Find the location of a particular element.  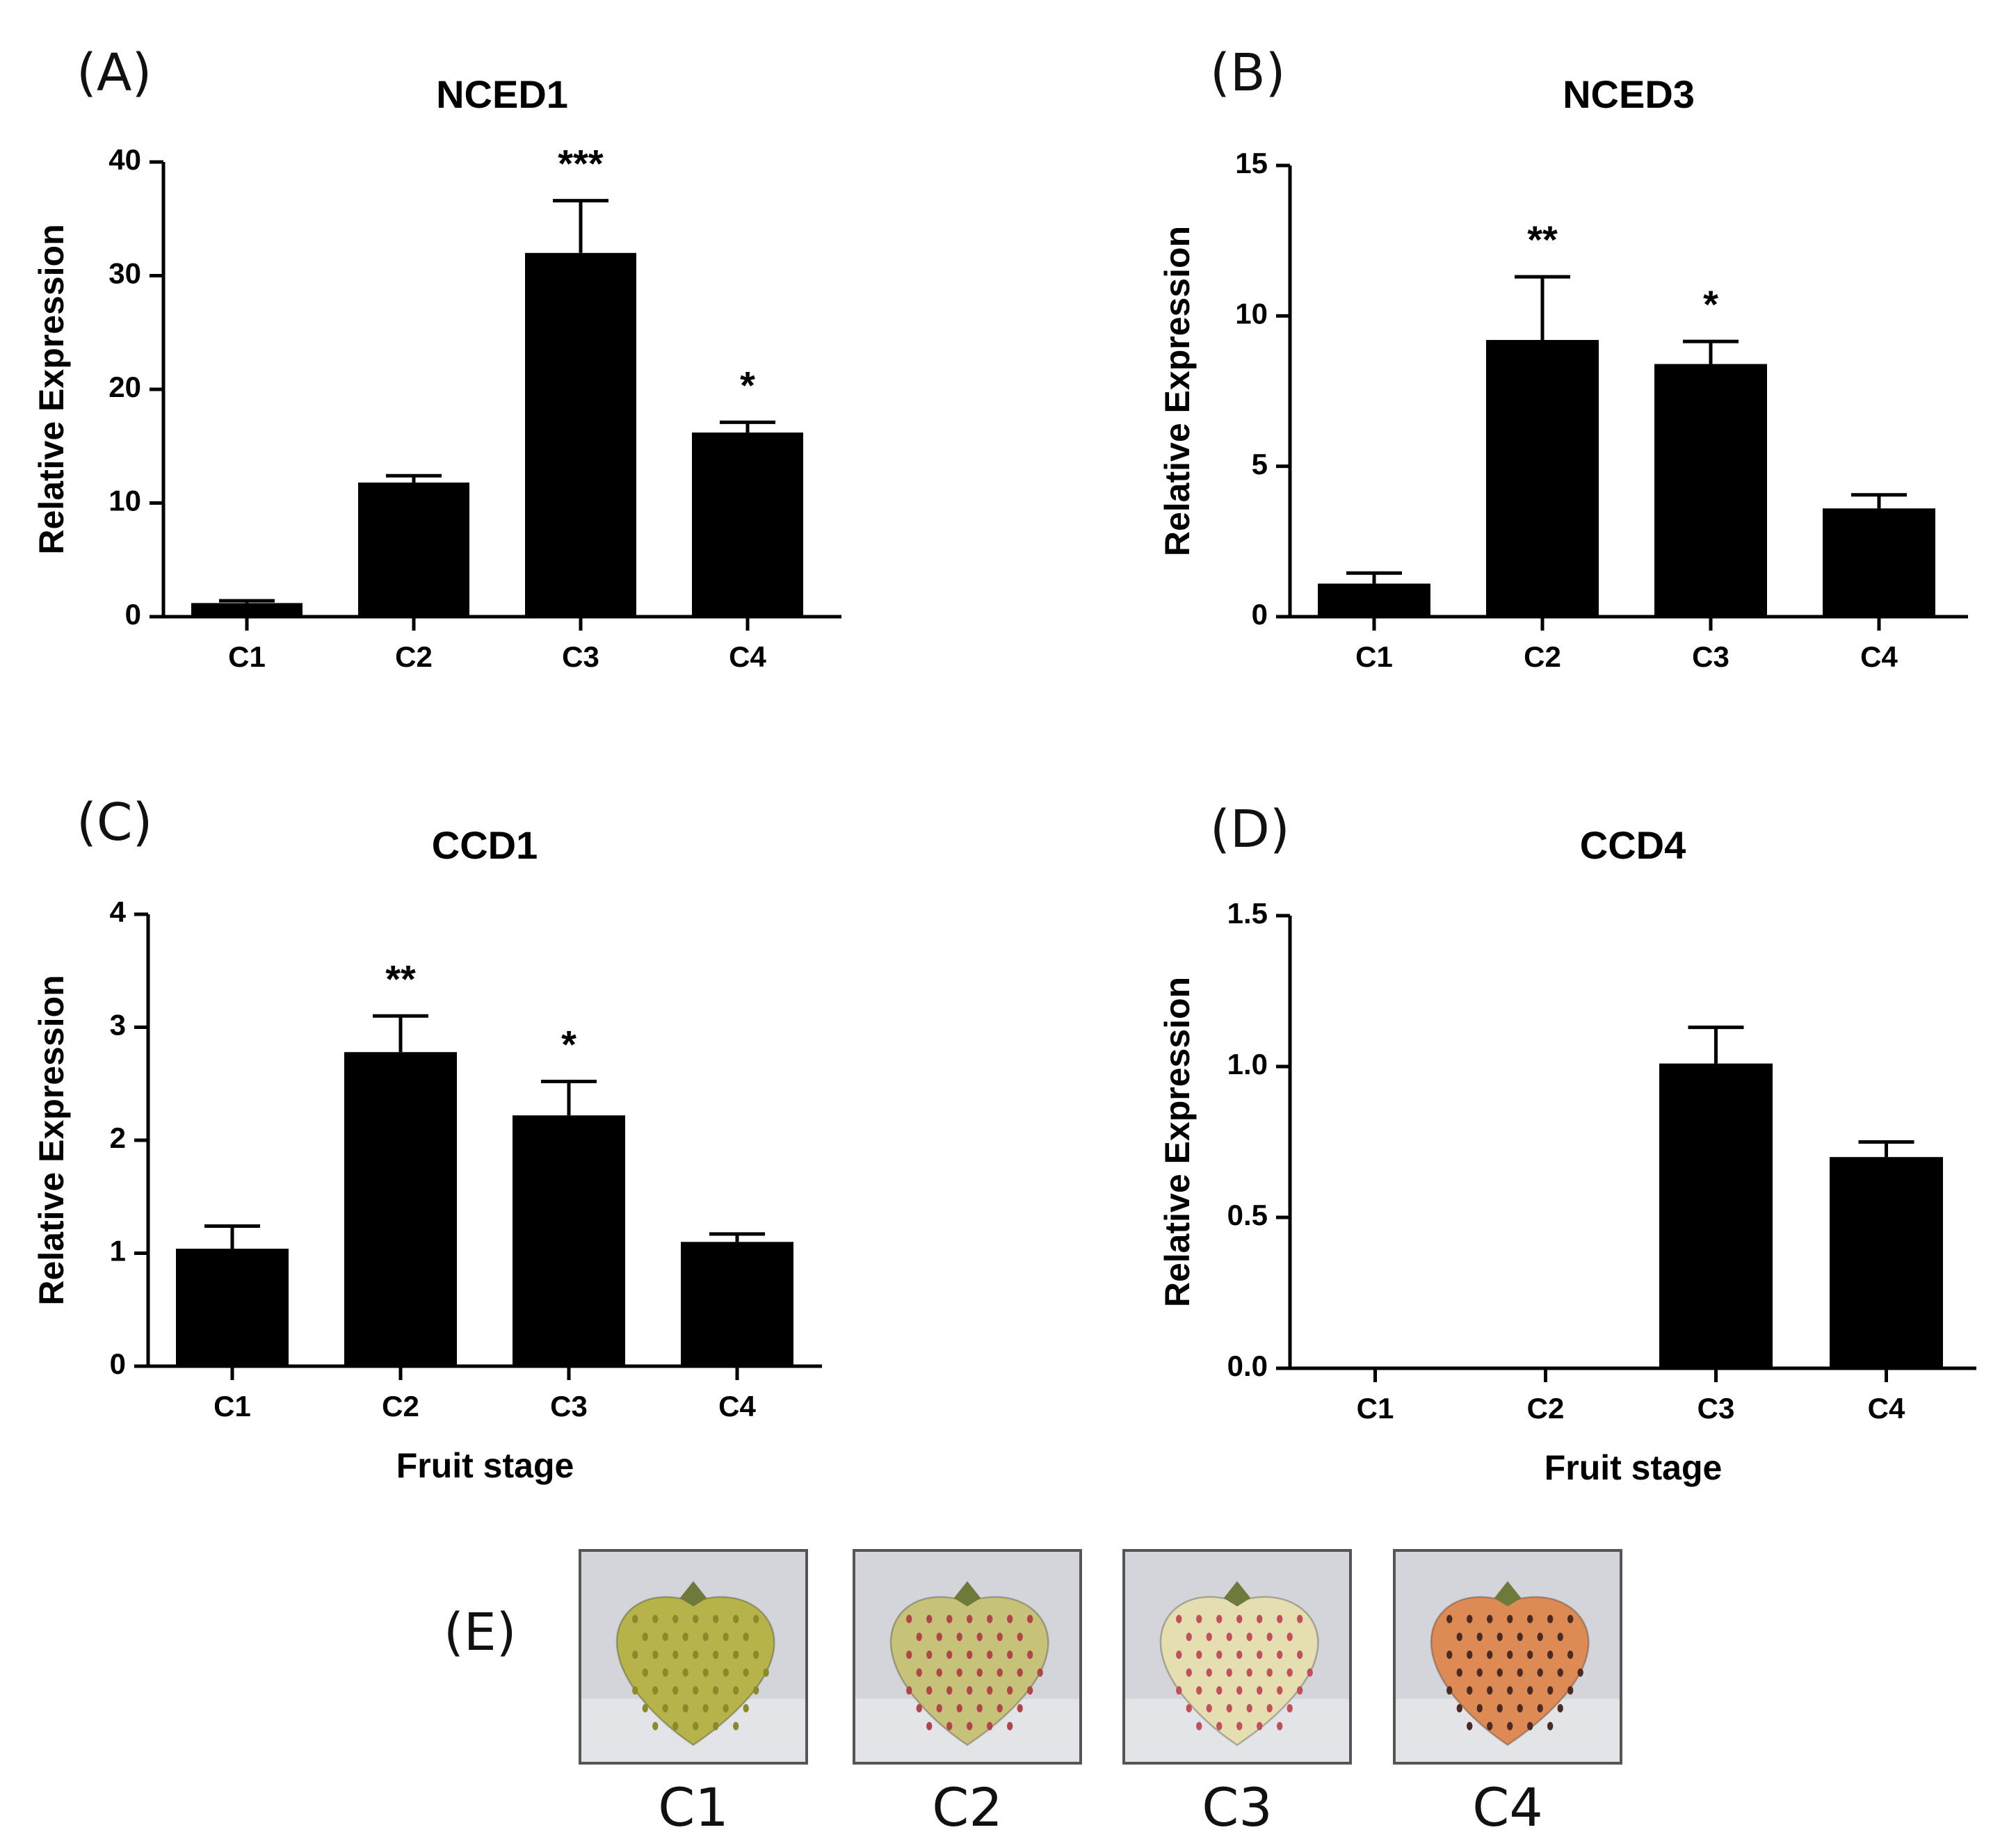

chart-3-bar-c1 is located at coordinates (232, 1307).